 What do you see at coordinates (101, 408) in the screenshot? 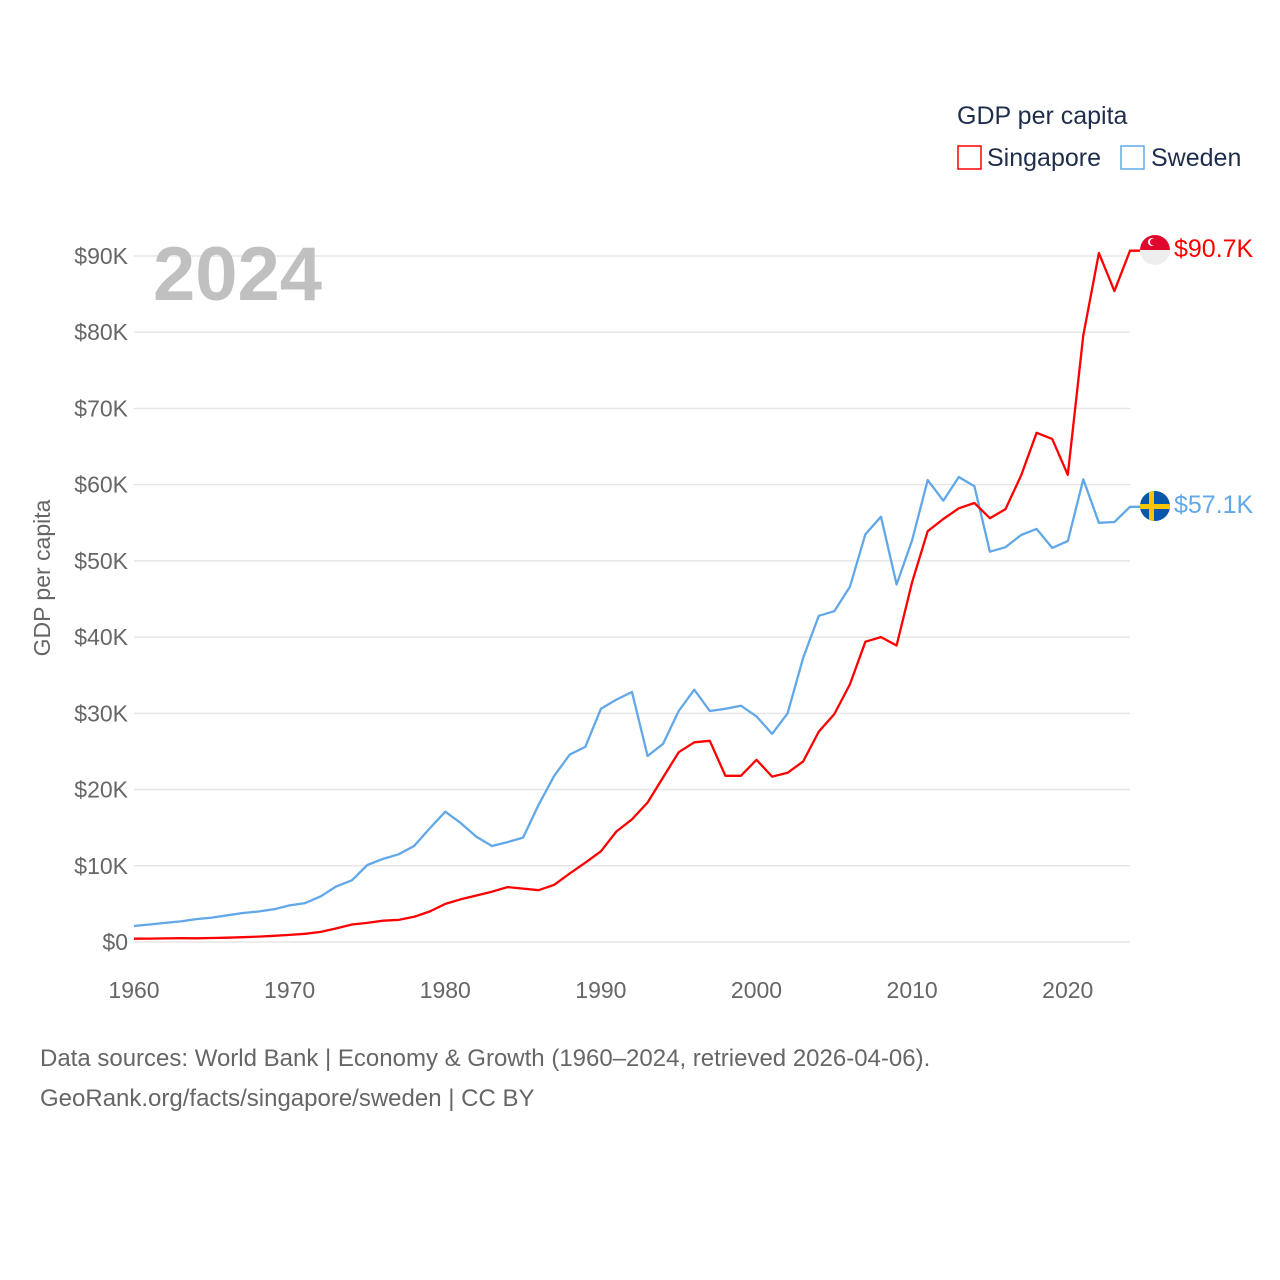
I see `y-tick-label: $70K` at bounding box center [101, 408].